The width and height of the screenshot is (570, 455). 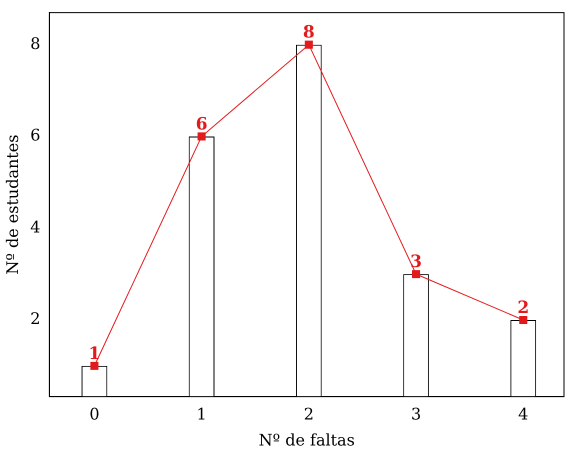 I want to click on data-label: 2, so click(x=523, y=308).